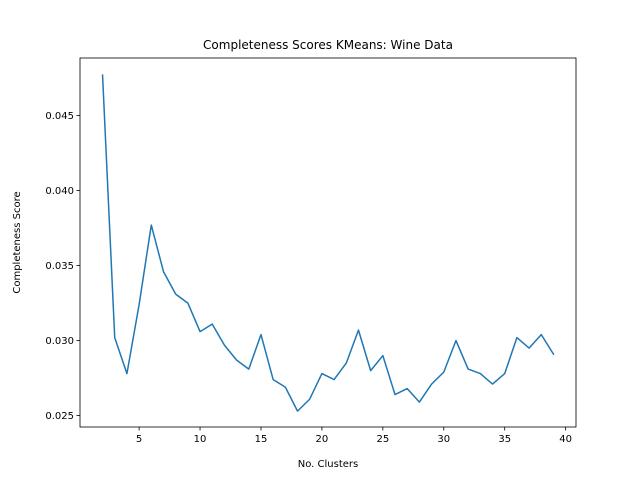 The height and width of the screenshot is (480, 640). I want to click on y-axis-label: Completeness Score, so click(17, 242).